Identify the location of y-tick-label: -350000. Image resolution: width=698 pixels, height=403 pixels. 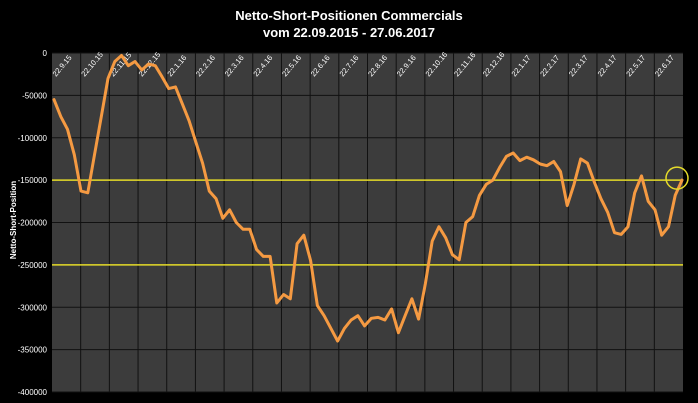
(33, 350).